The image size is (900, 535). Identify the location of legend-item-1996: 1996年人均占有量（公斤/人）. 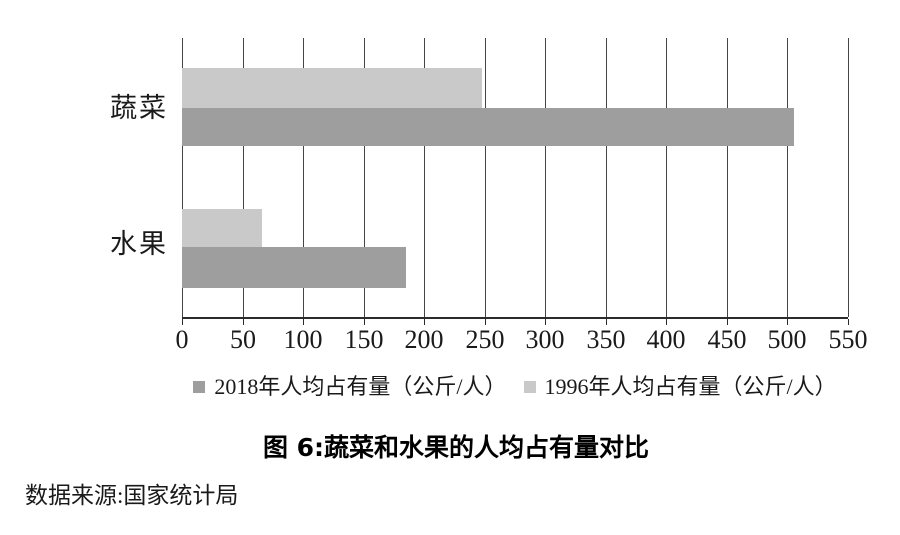
(680, 387).